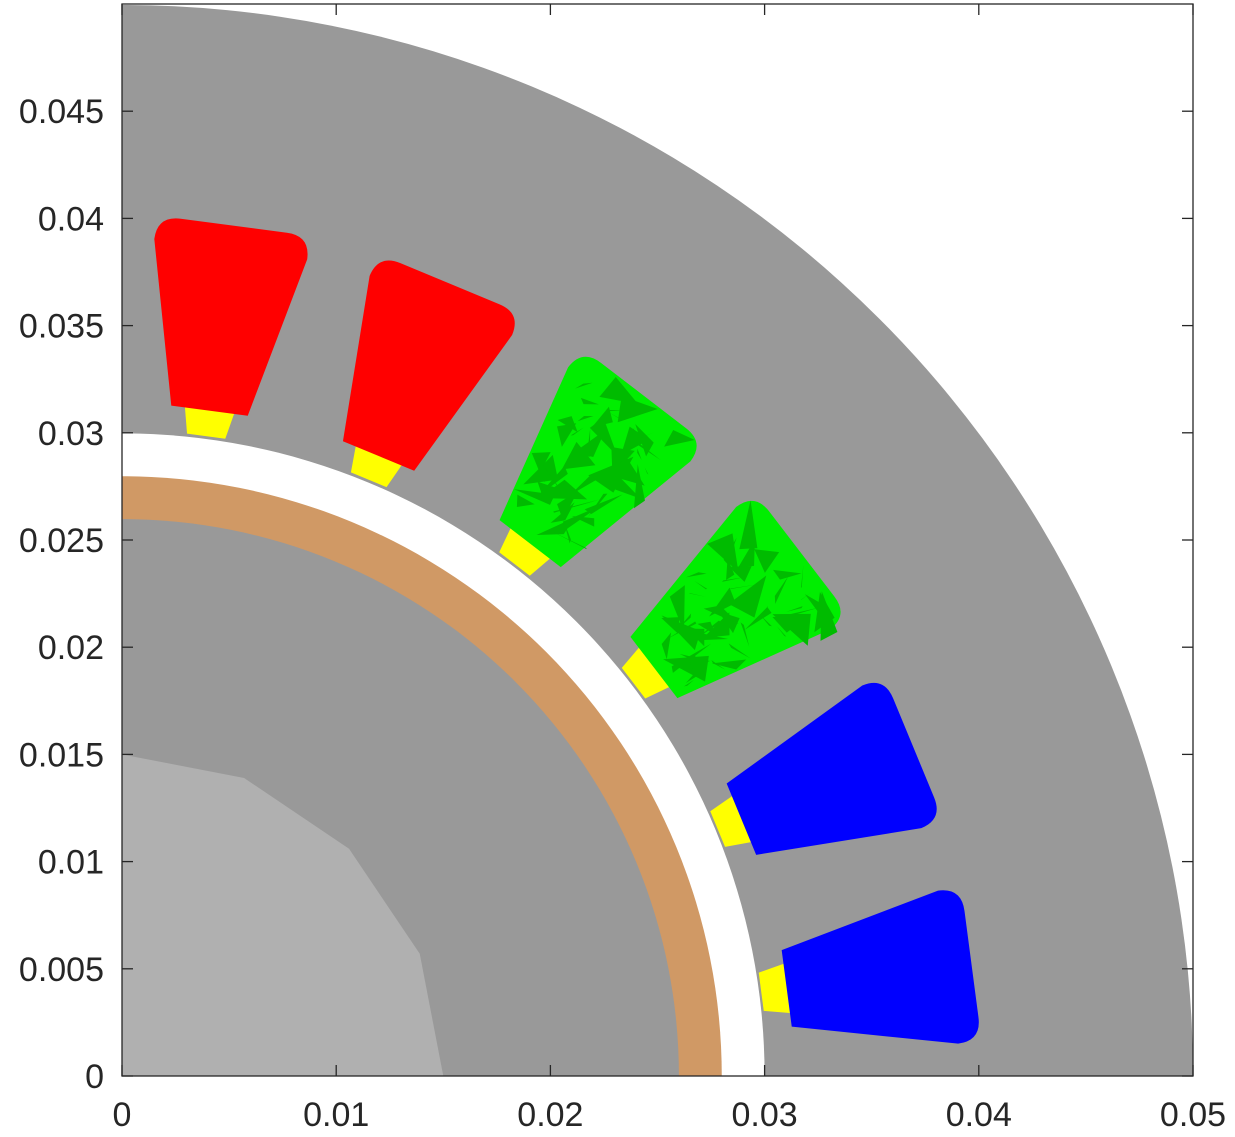 Image resolution: width=1235 pixels, height=1137 pixels. What do you see at coordinates (61, 541) in the screenshot?
I see `y-tick-label: 0.025` at bounding box center [61, 541].